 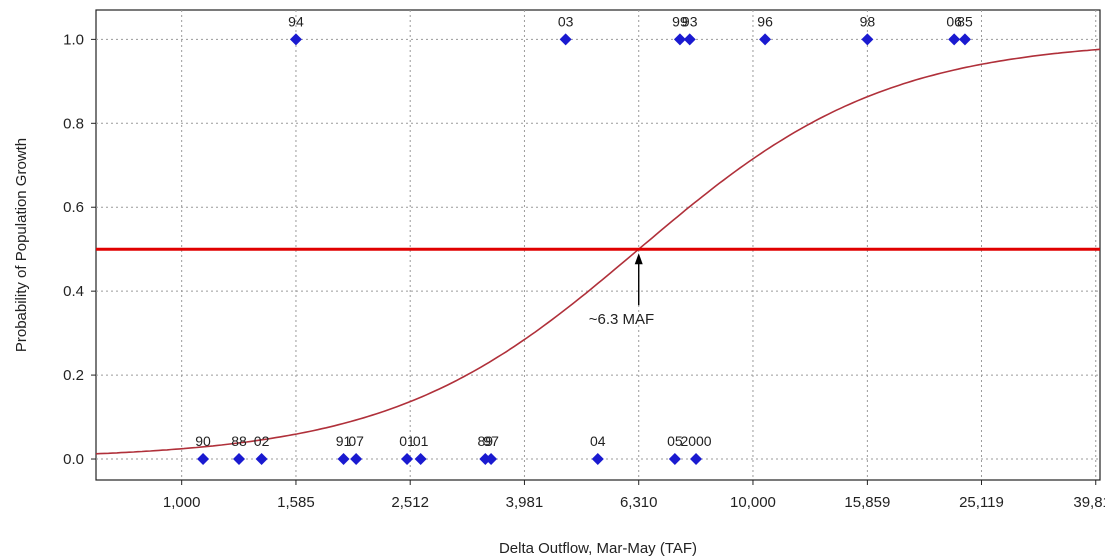 I want to click on x-axis-label: Delta Outflow, Mar-May (TAF), so click(x=598, y=548).